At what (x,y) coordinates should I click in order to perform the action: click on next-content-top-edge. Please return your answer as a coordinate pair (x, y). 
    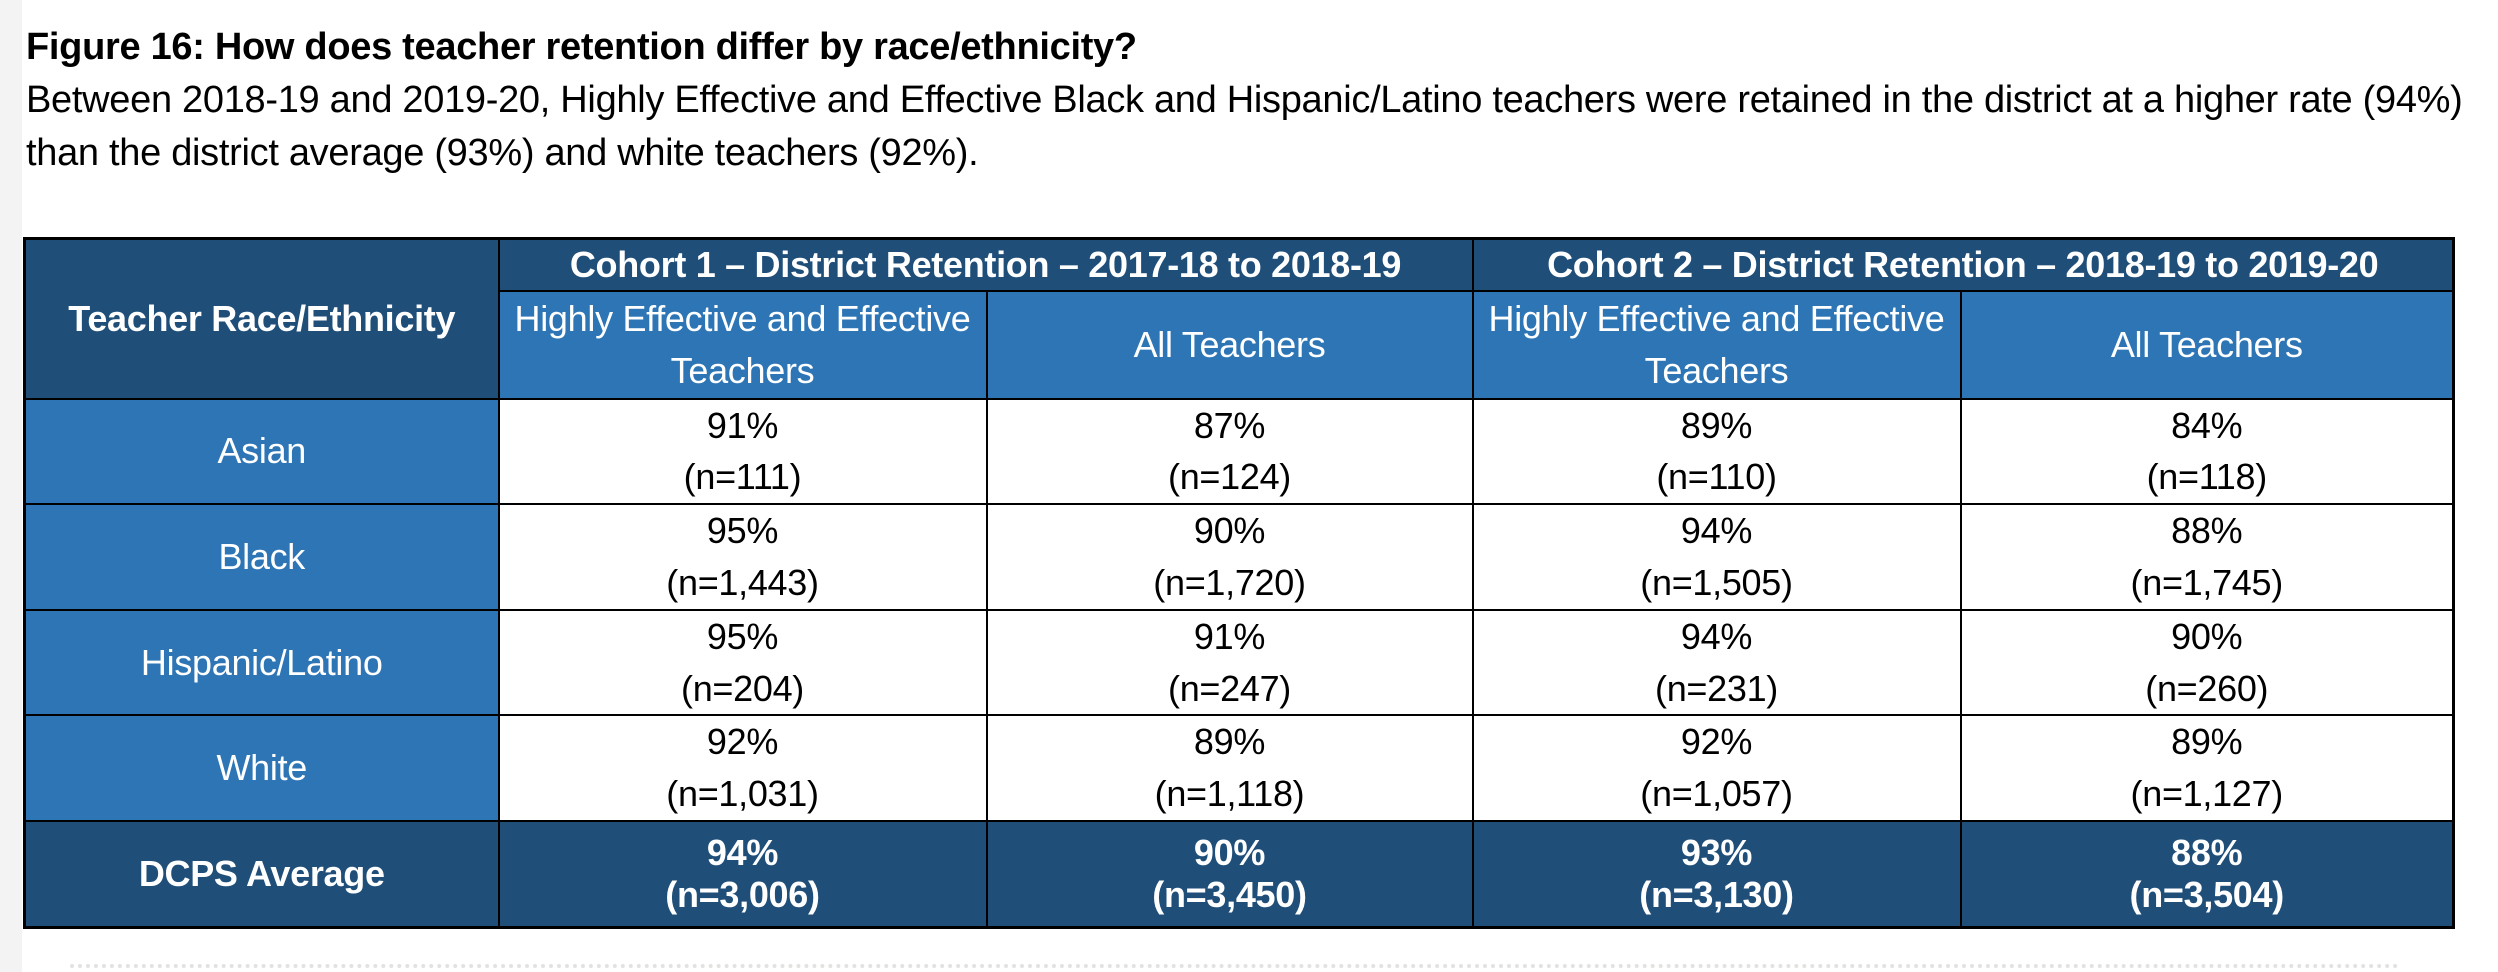
    Looking at the image, I should click on (1235, 966).